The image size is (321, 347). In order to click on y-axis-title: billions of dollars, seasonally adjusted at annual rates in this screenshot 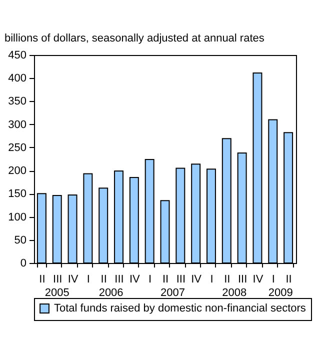, I will do `click(134, 38)`.